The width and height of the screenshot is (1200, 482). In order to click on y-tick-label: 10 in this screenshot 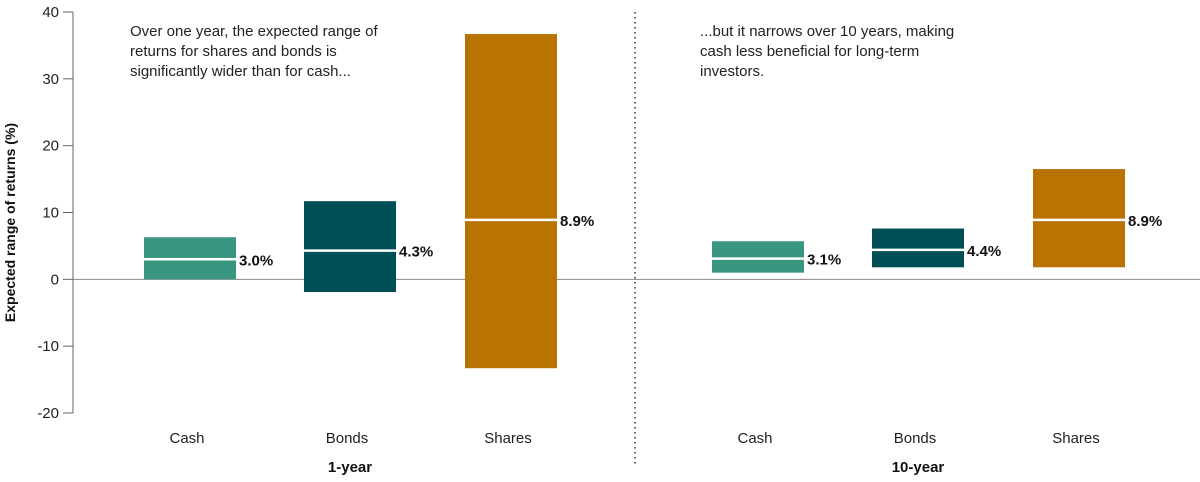, I will do `click(50, 213)`.